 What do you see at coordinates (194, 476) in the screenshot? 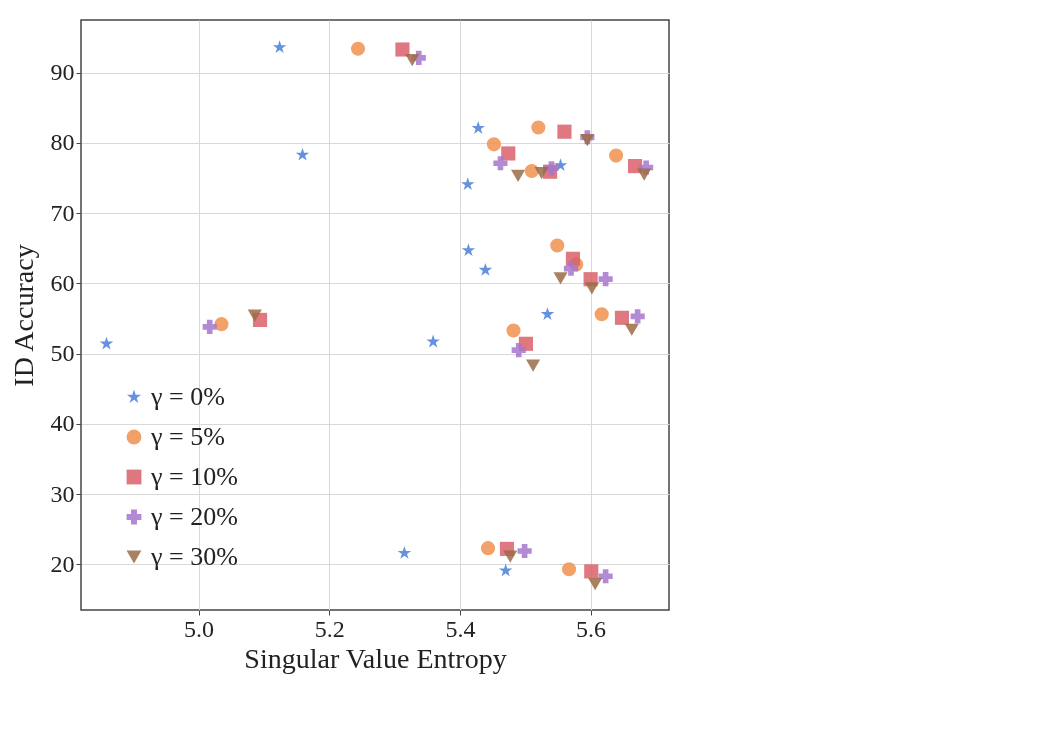
I see `legend-label: γ = 10%` at bounding box center [194, 476].